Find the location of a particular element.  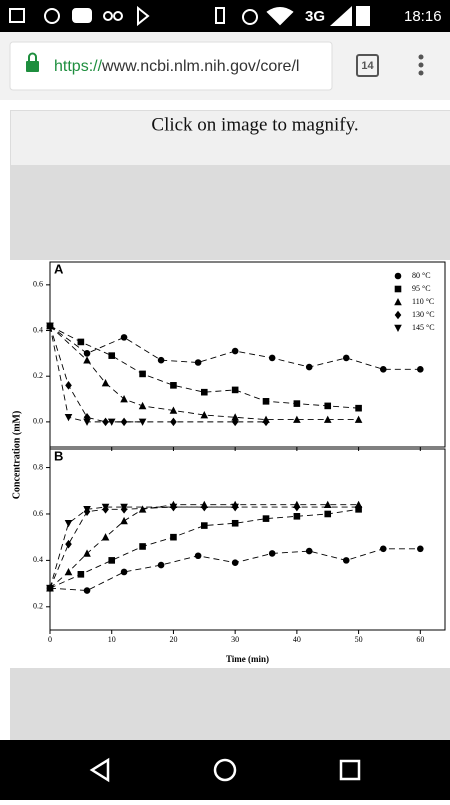

y-tick-label: 0.0 is located at coordinates (38, 421).